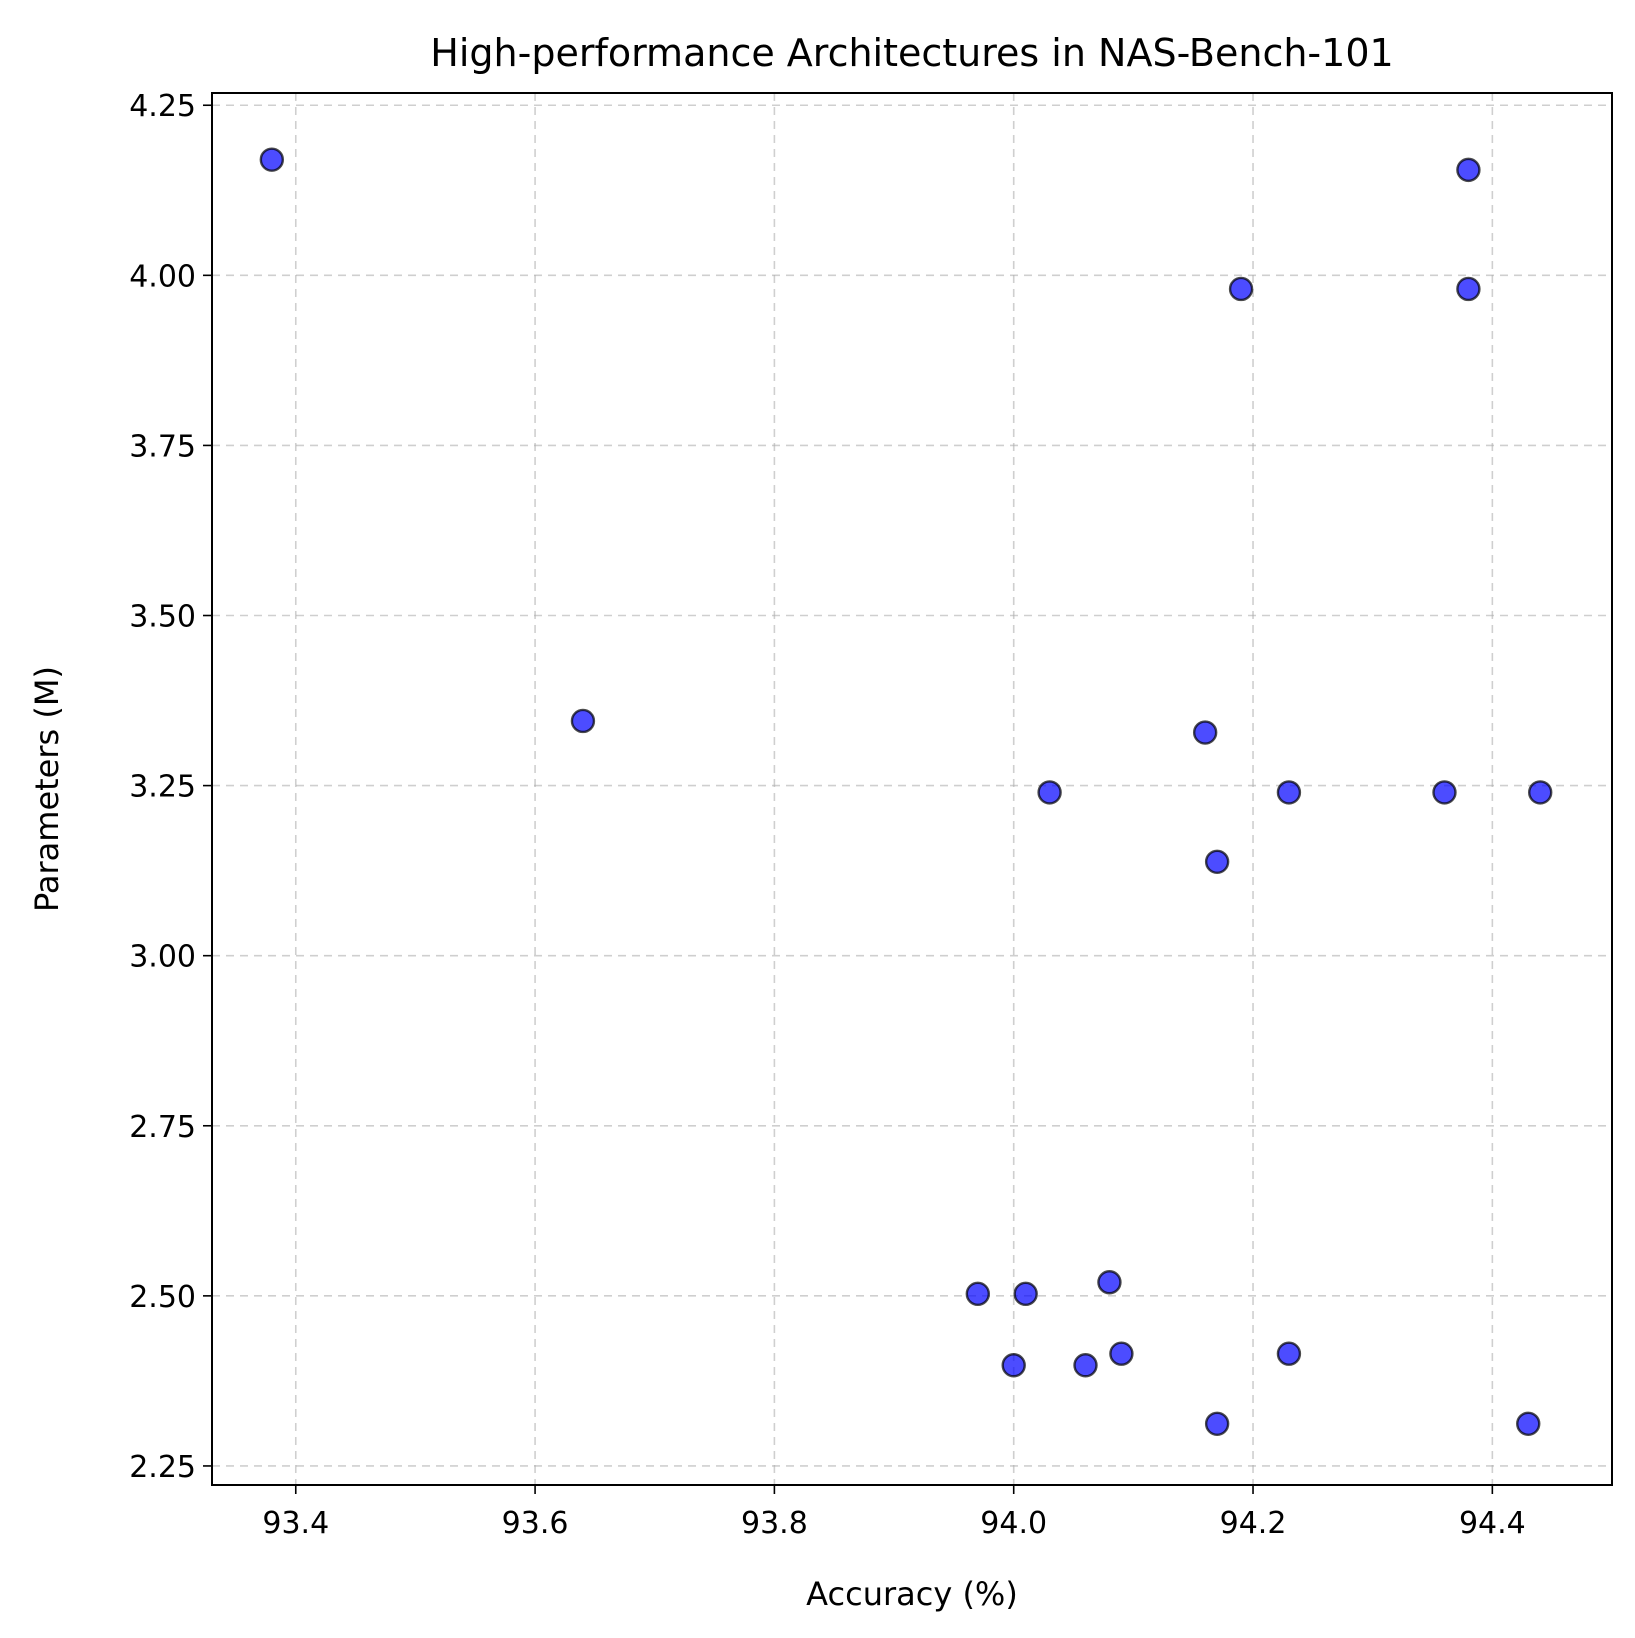 This screenshot has height=1638, width=1635. Describe the element at coordinates (162, 617) in the screenshot. I see `y-tick-label: 3.50` at that location.